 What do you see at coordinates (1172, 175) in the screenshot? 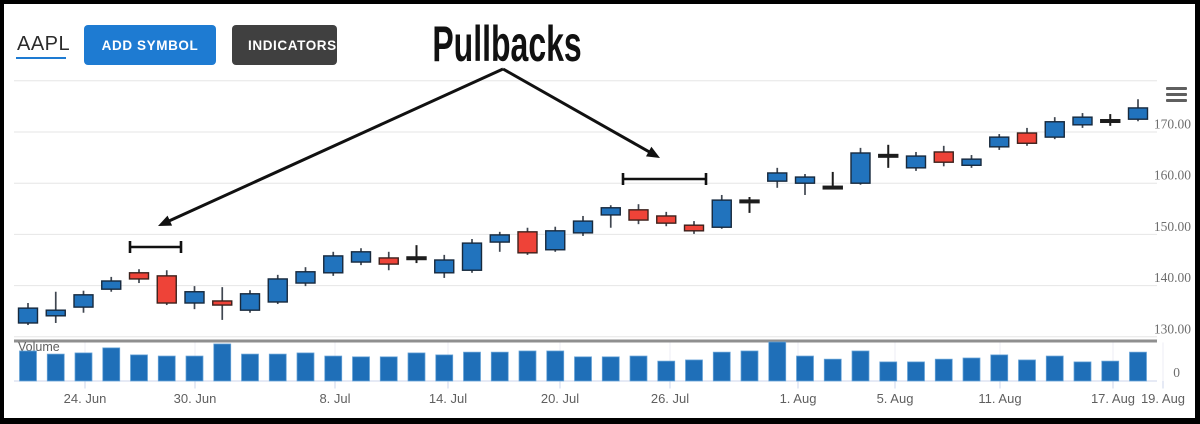
I see `y-axis-label: 160.00` at bounding box center [1172, 175].